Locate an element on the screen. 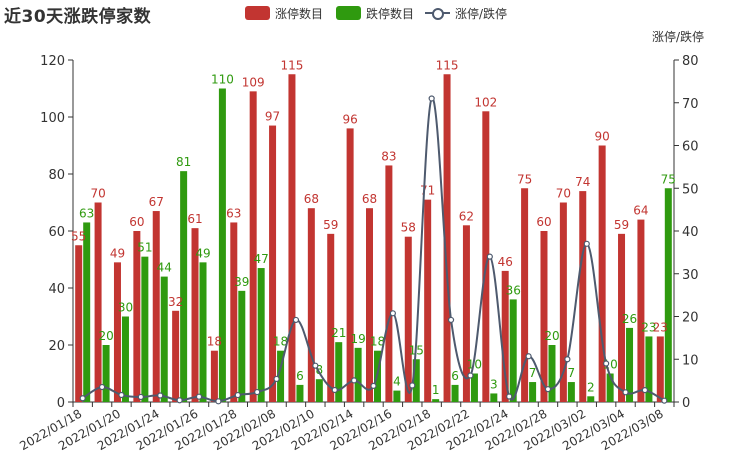 The image size is (750, 467). data-label-limit-up: 74 is located at coordinates (582, 182).